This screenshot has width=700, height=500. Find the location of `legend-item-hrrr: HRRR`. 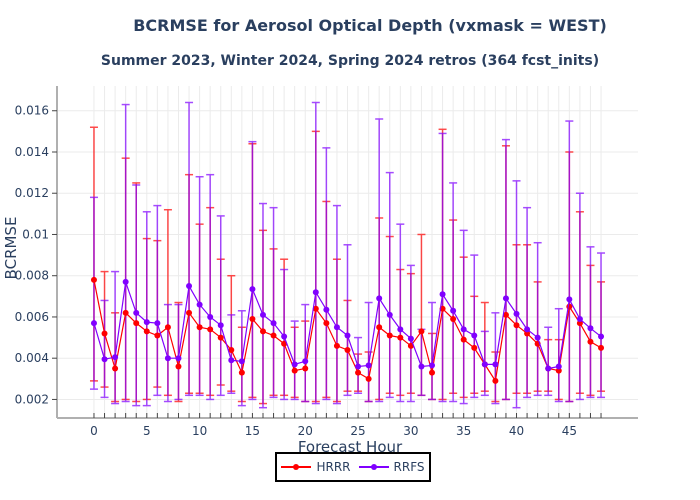

legend-item-hrrr: HRRR is located at coordinates (316, 467).